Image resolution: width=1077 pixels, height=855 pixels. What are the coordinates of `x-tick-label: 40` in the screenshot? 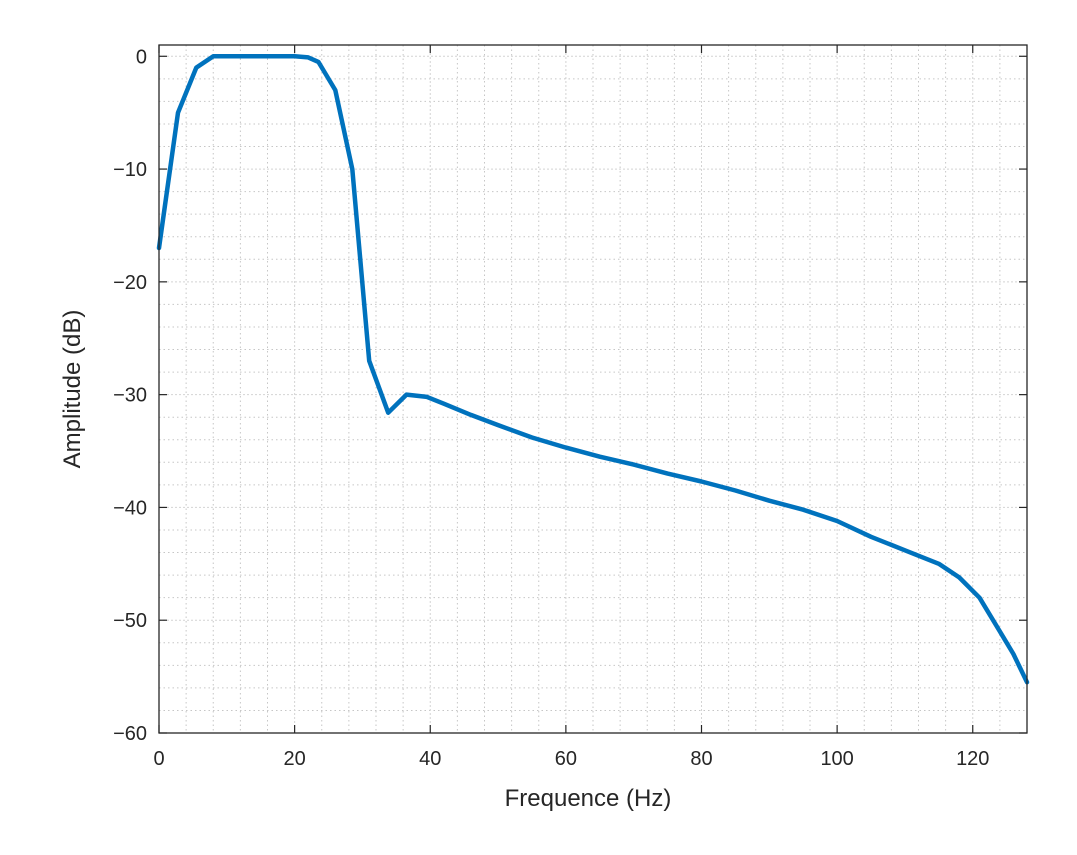 It's located at (430, 759).